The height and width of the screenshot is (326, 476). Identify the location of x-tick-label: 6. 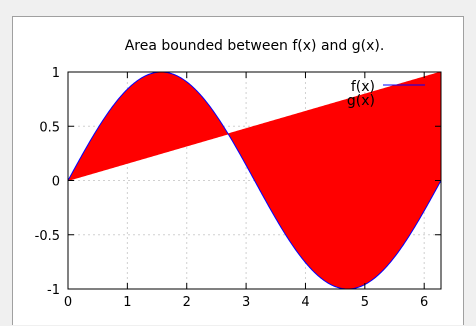
(424, 302).